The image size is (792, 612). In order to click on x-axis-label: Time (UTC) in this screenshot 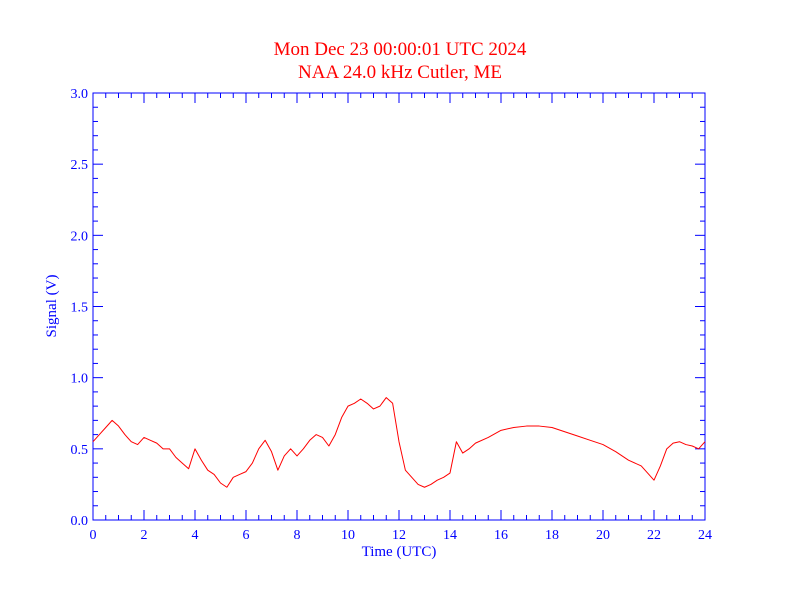, I will do `click(399, 552)`.